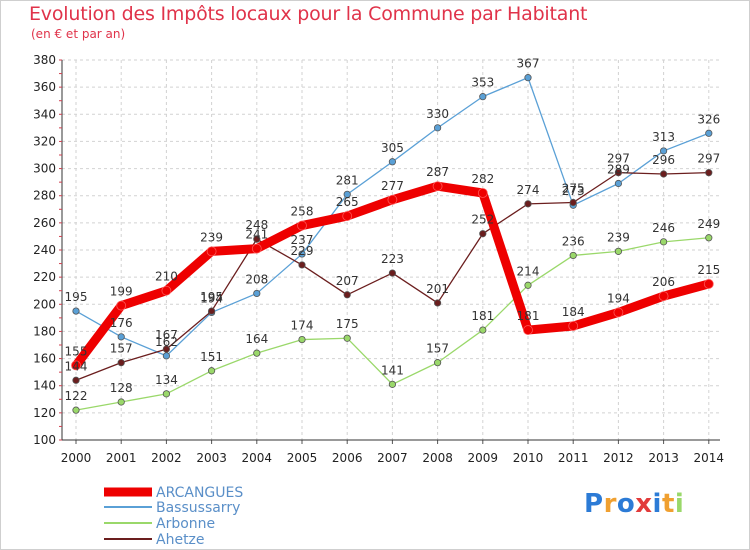  I want to click on data-label: 210, so click(166, 277).